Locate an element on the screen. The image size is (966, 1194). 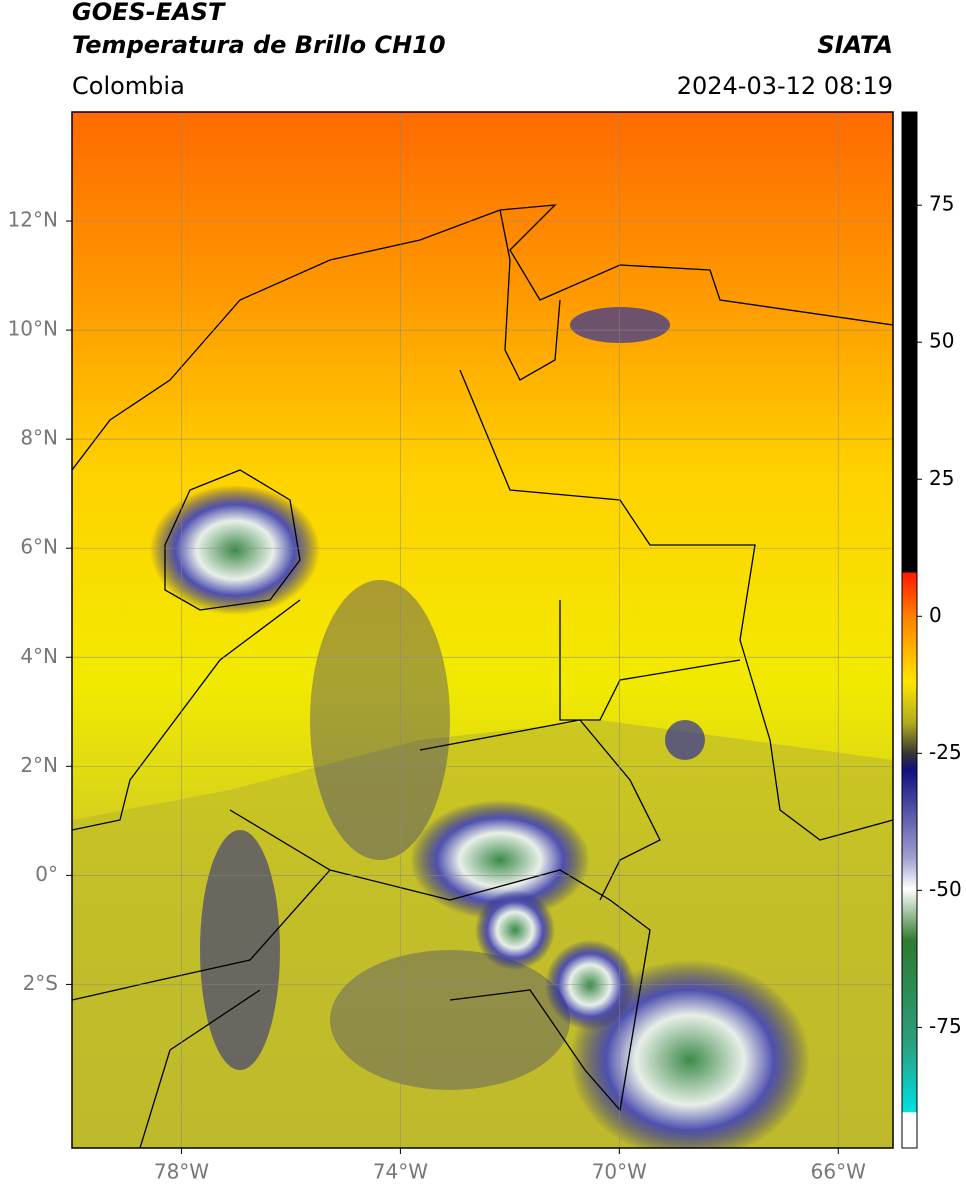
y-tick-label: 12°N is located at coordinates (33, 220).